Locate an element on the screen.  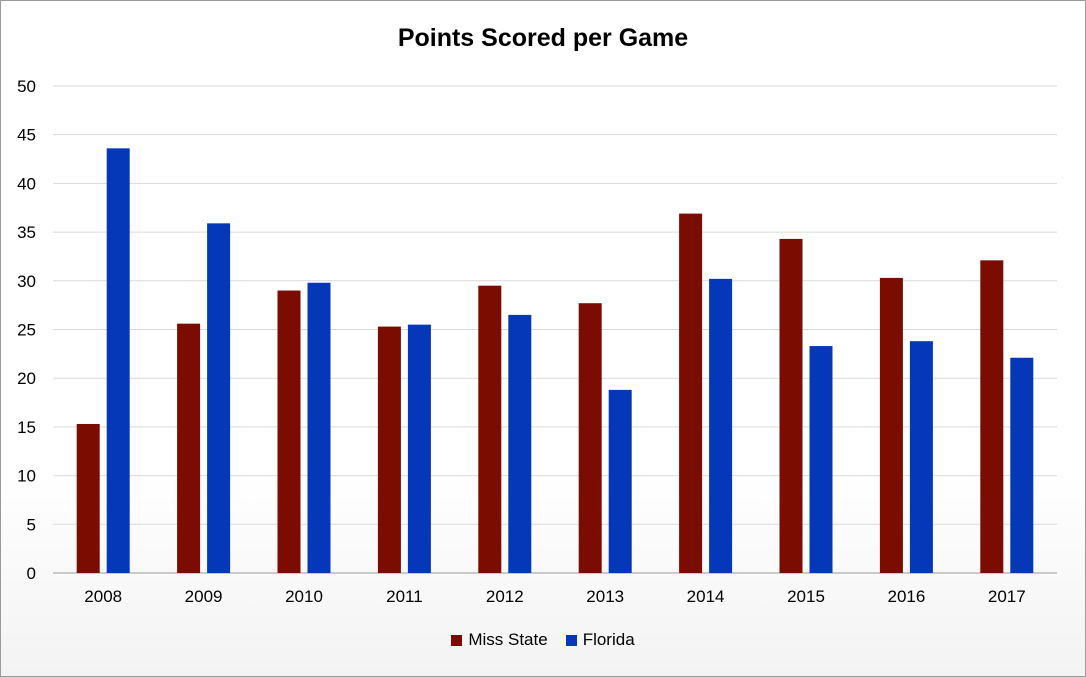
x-tick-label: 2016 is located at coordinates (906, 596).